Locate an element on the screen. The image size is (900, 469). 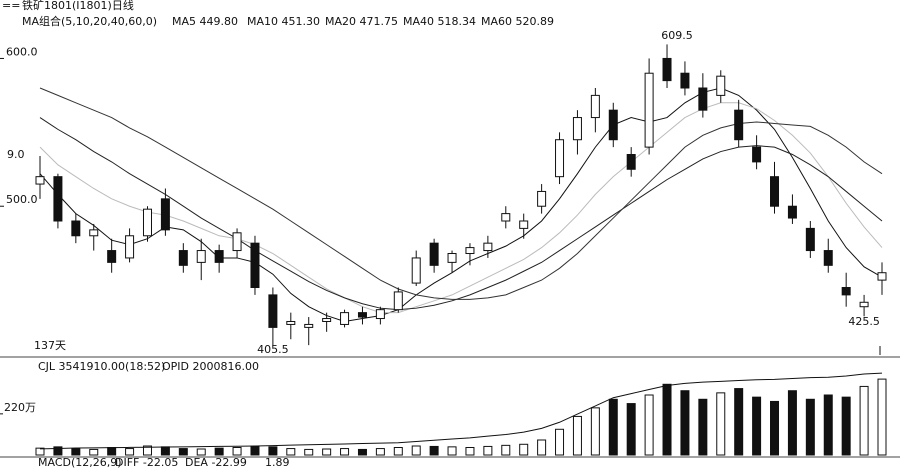
days-label: 137天 is located at coordinates (50, 345).